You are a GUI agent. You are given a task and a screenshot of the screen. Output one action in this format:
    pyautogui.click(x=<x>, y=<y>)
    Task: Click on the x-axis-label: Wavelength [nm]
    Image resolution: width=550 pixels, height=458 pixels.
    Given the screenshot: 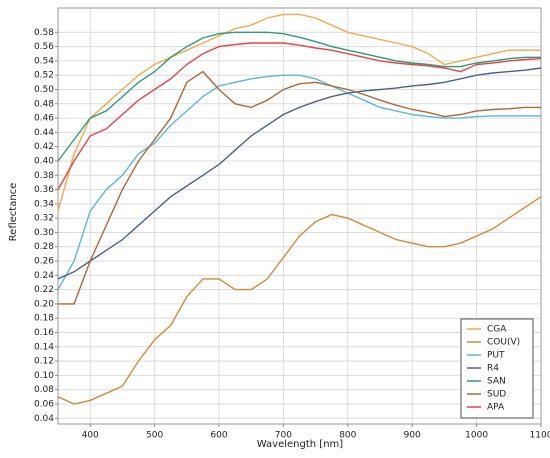 What is the action you would take?
    pyautogui.click(x=300, y=444)
    